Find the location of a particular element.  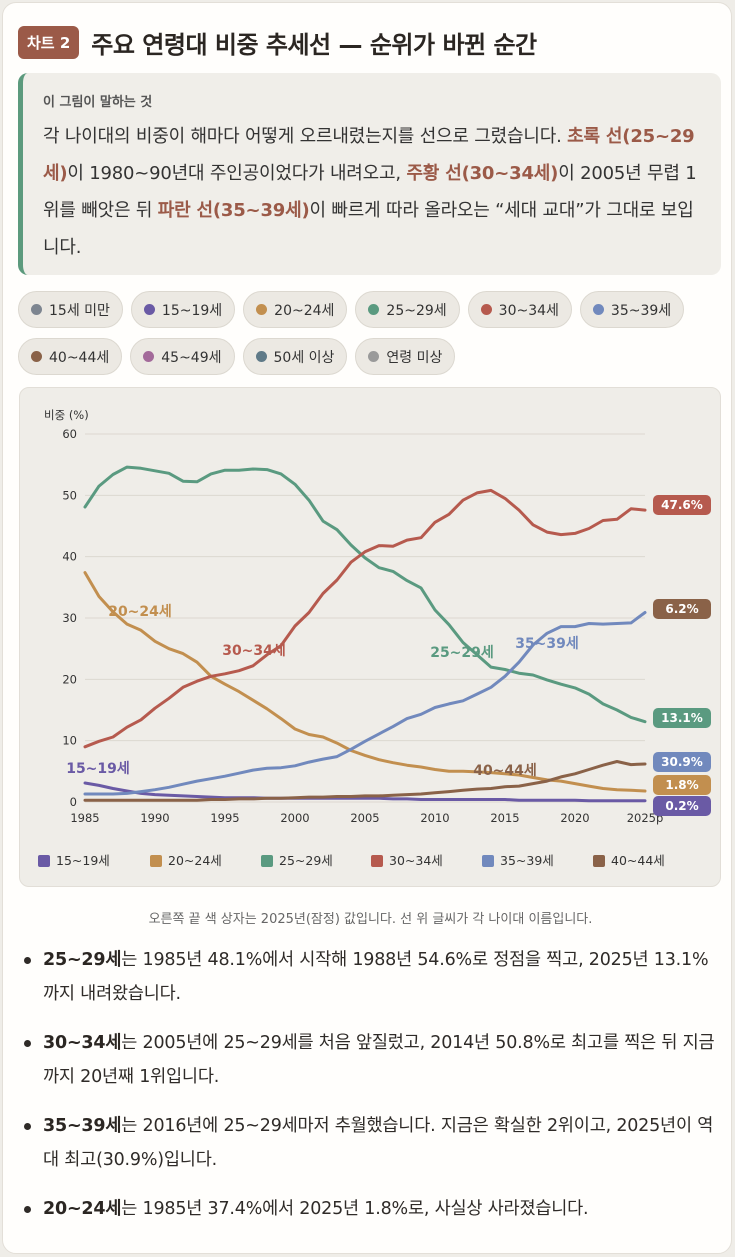

x-tick-label: 2005 is located at coordinates (364, 818).